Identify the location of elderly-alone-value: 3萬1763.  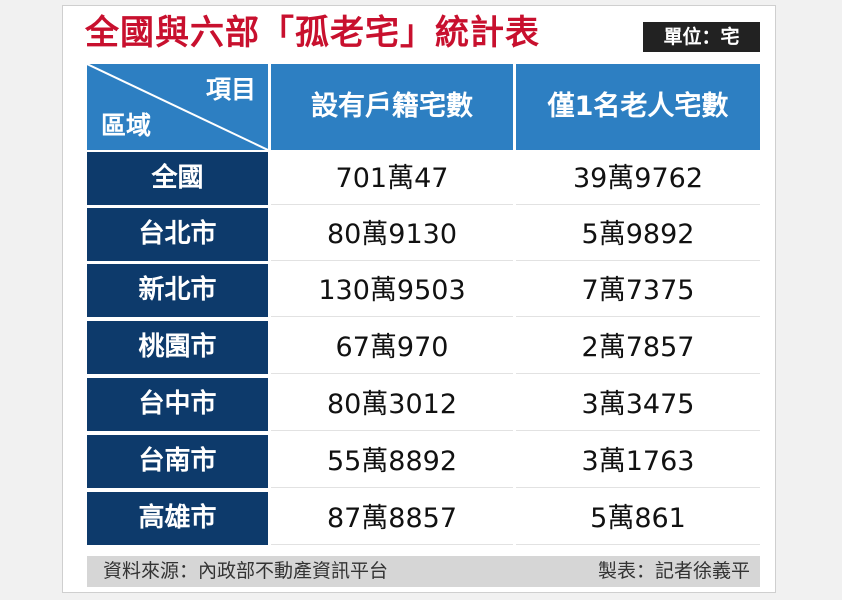
(638, 461).